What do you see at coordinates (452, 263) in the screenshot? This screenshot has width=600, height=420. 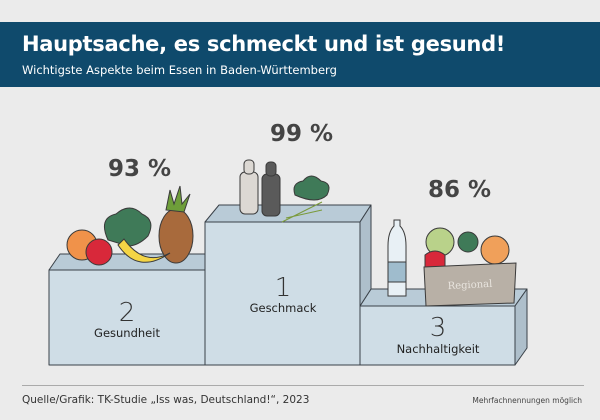 I see `crate-illustration` at bounding box center [452, 263].